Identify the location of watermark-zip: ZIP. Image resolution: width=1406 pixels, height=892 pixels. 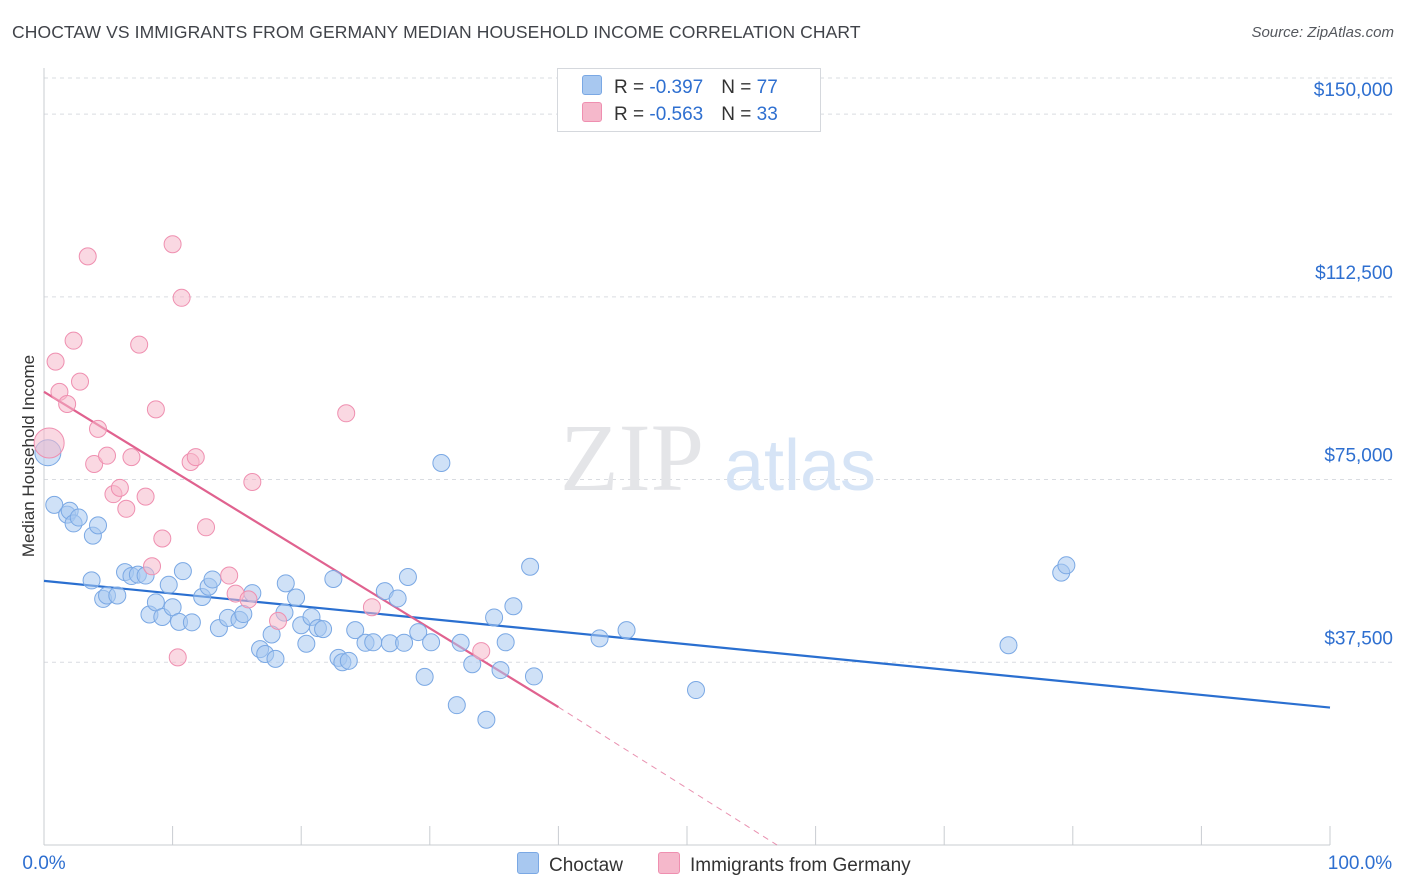
(632, 457).